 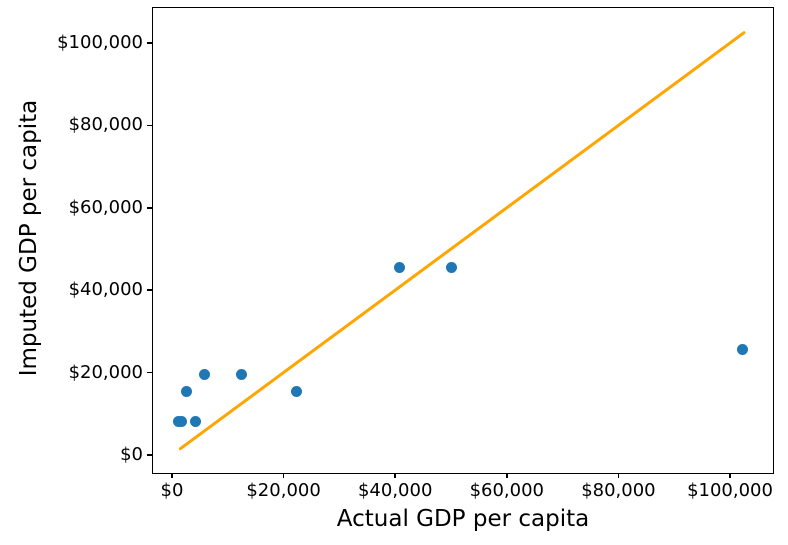 I want to click on y-tick-label: $60,000, so click(x=105, y=207).